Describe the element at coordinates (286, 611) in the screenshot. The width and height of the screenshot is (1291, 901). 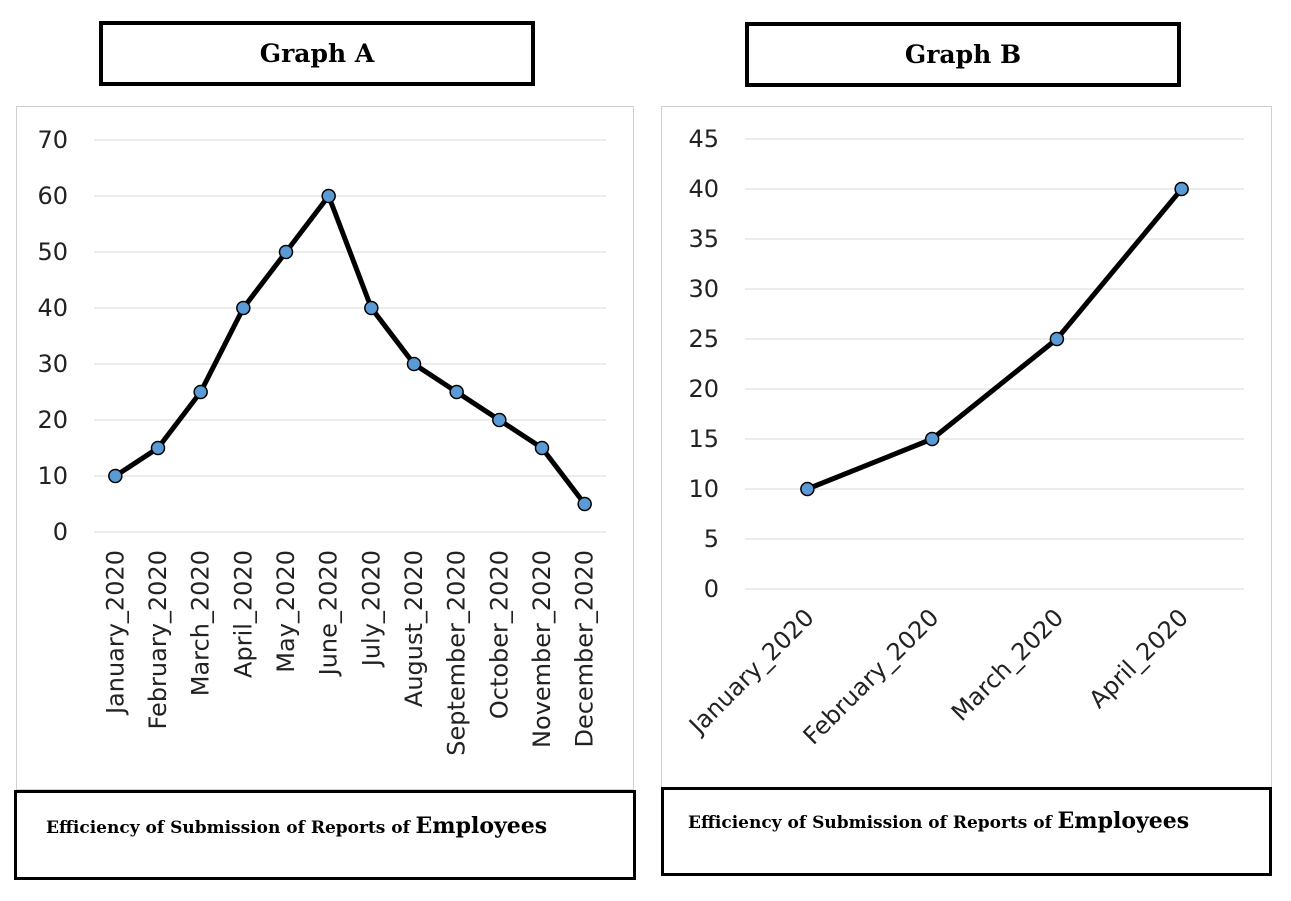
I see `x-tick-label: May_2020` at that location.